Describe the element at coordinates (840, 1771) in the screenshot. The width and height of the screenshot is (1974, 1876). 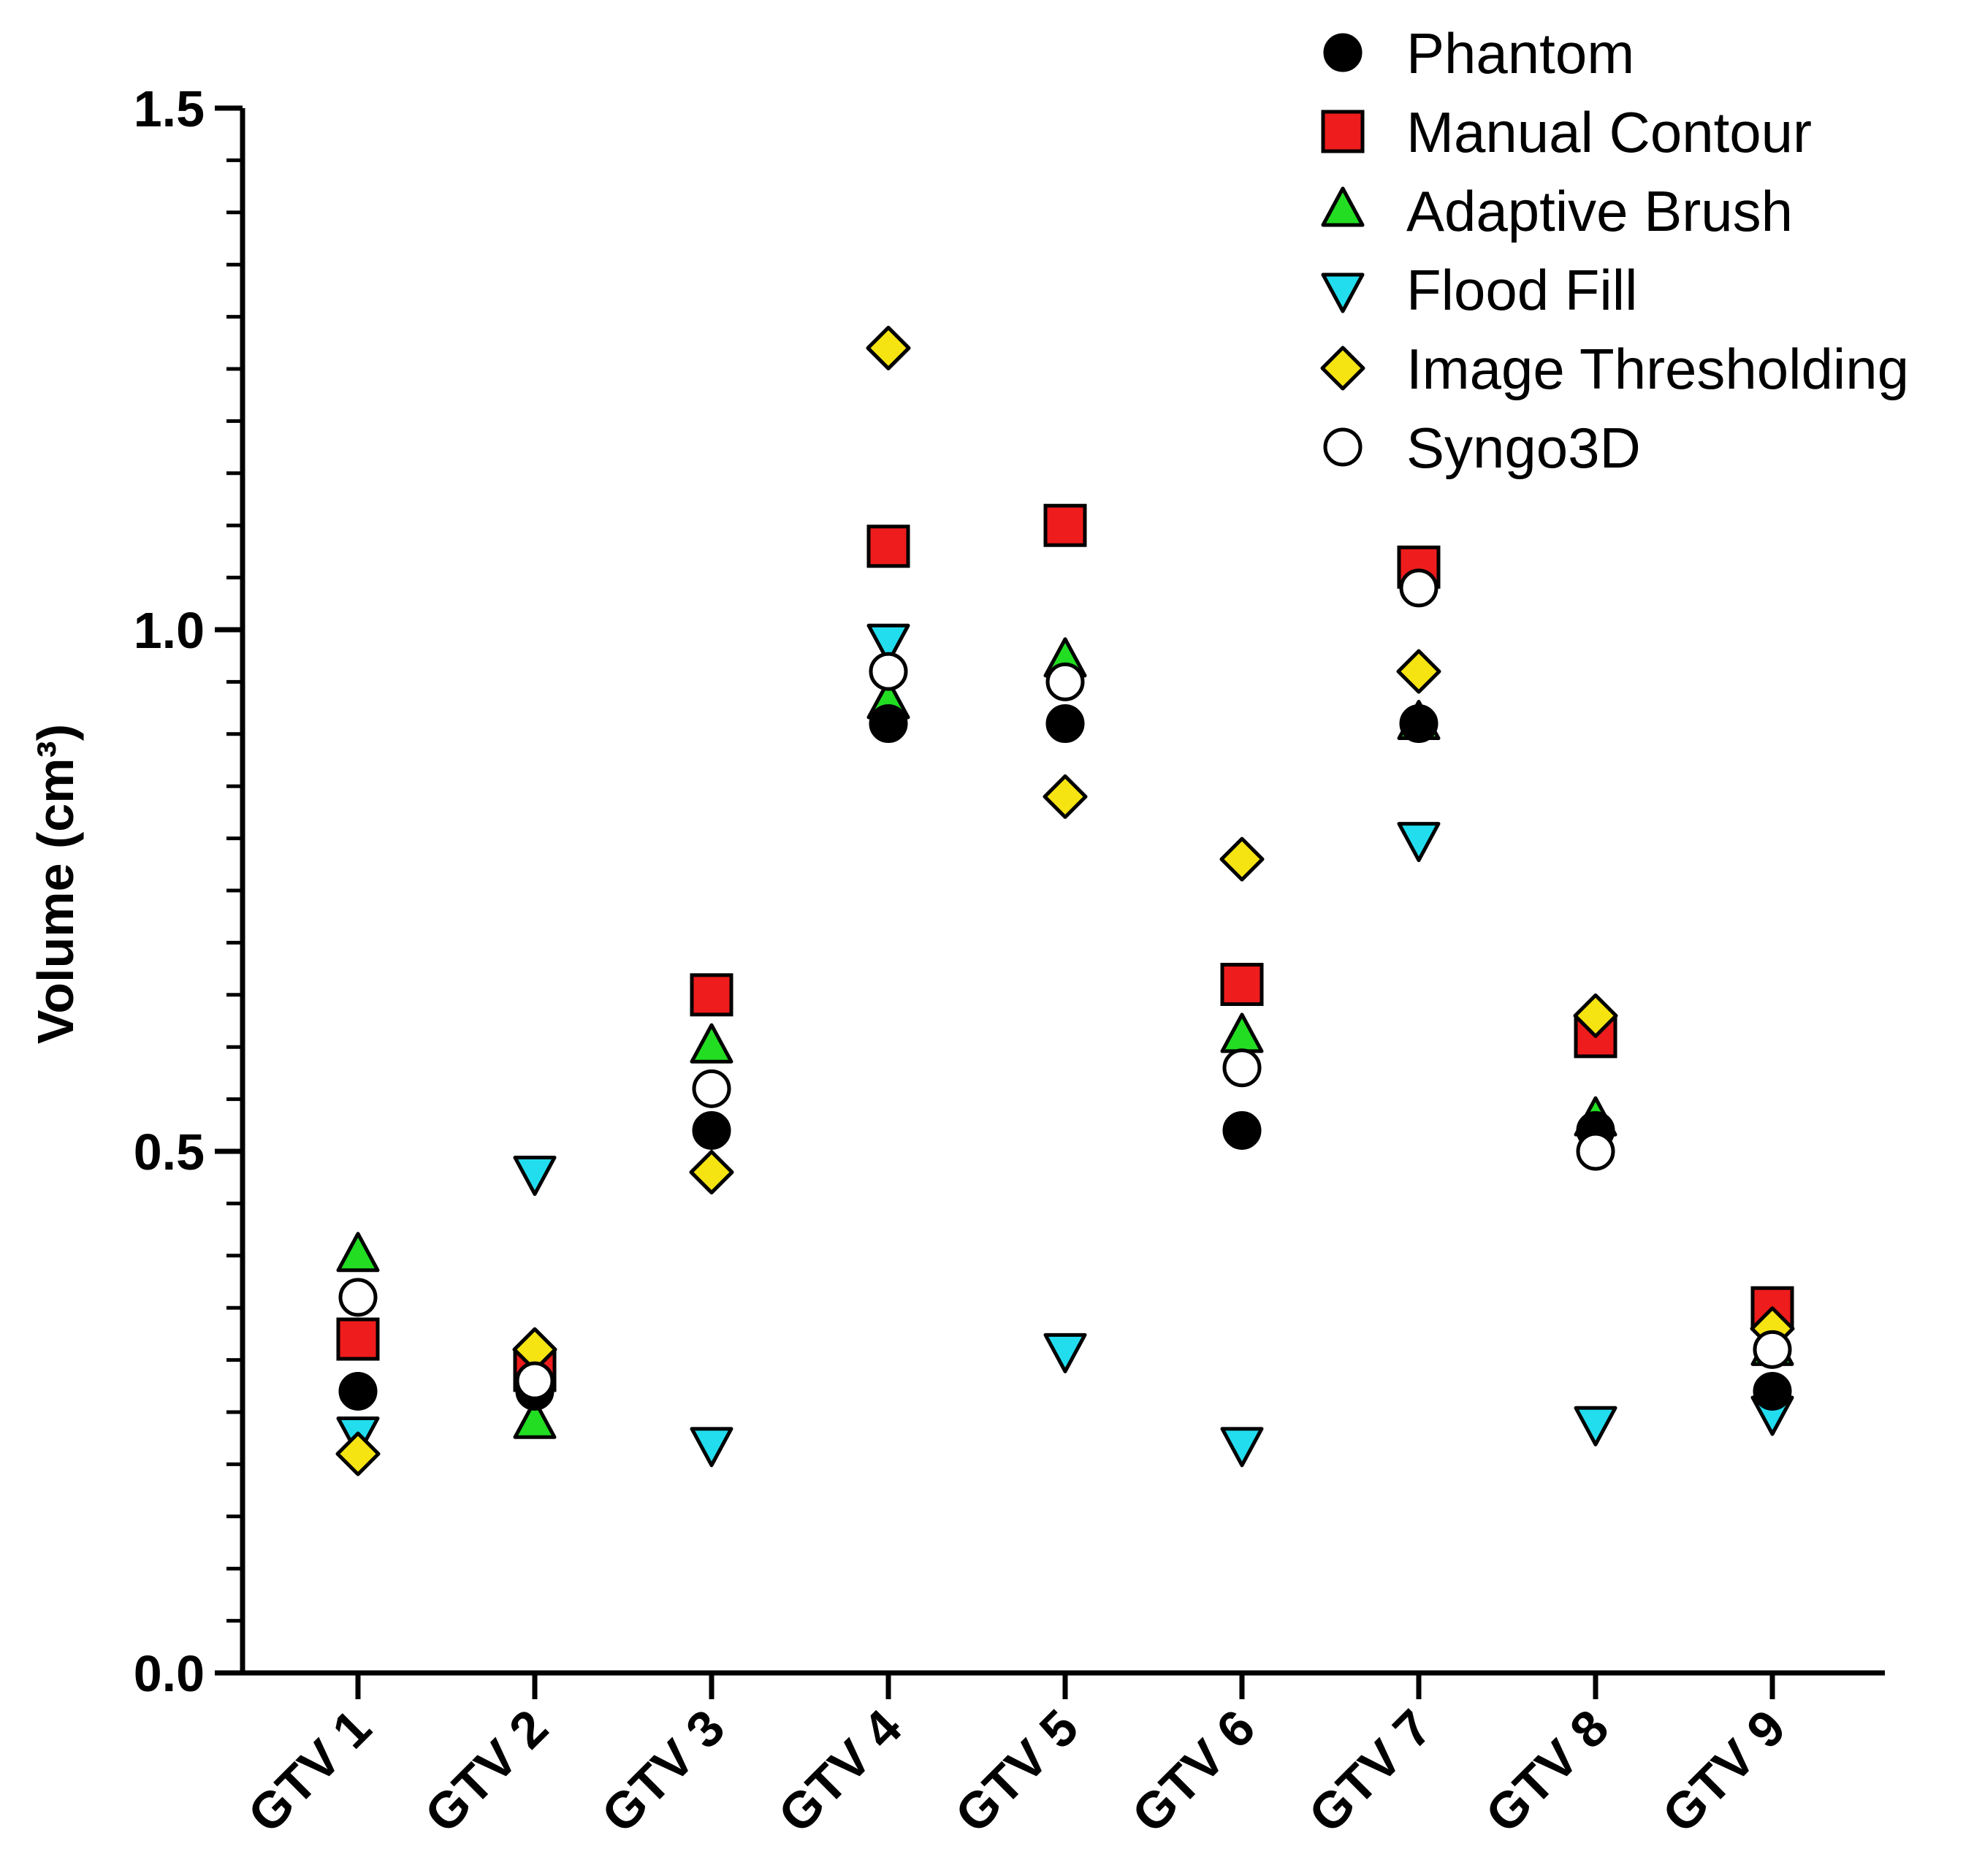
I see `x-tick-label: GTV 4` at that location.